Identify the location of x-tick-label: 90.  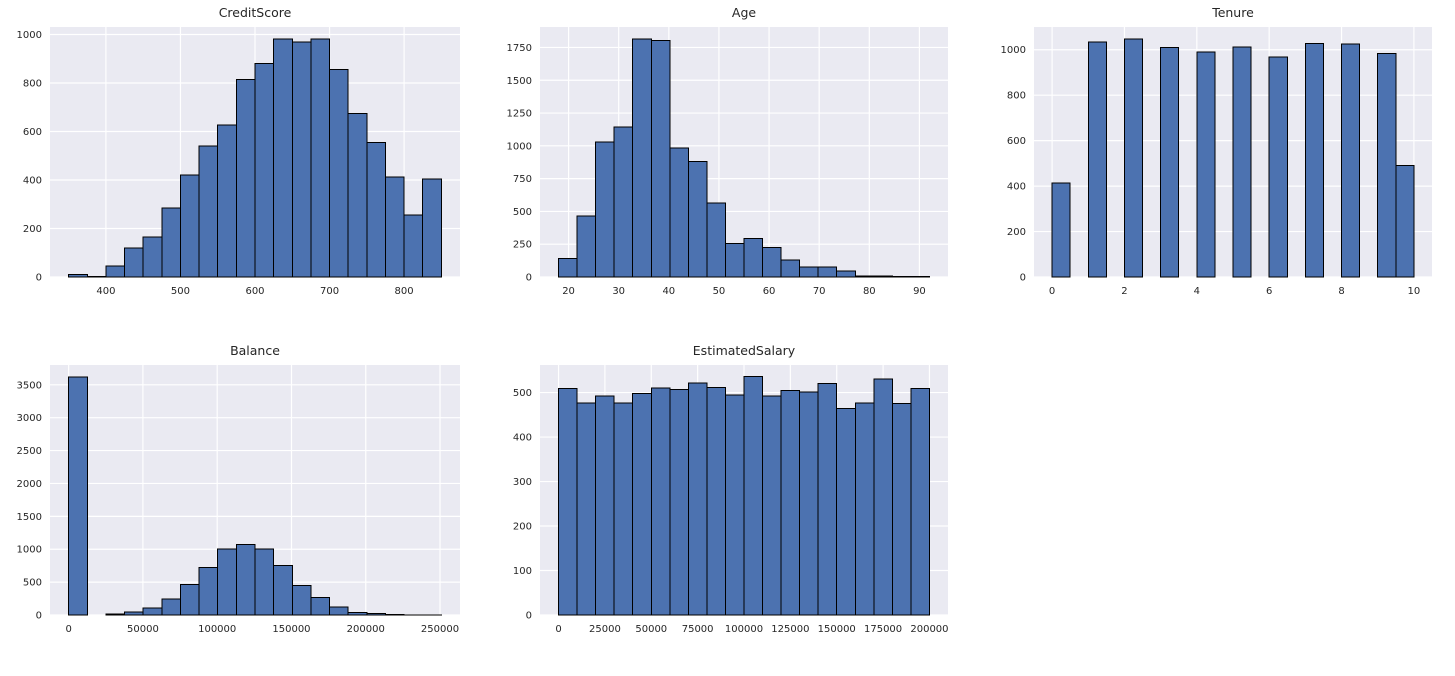
(919, 291).